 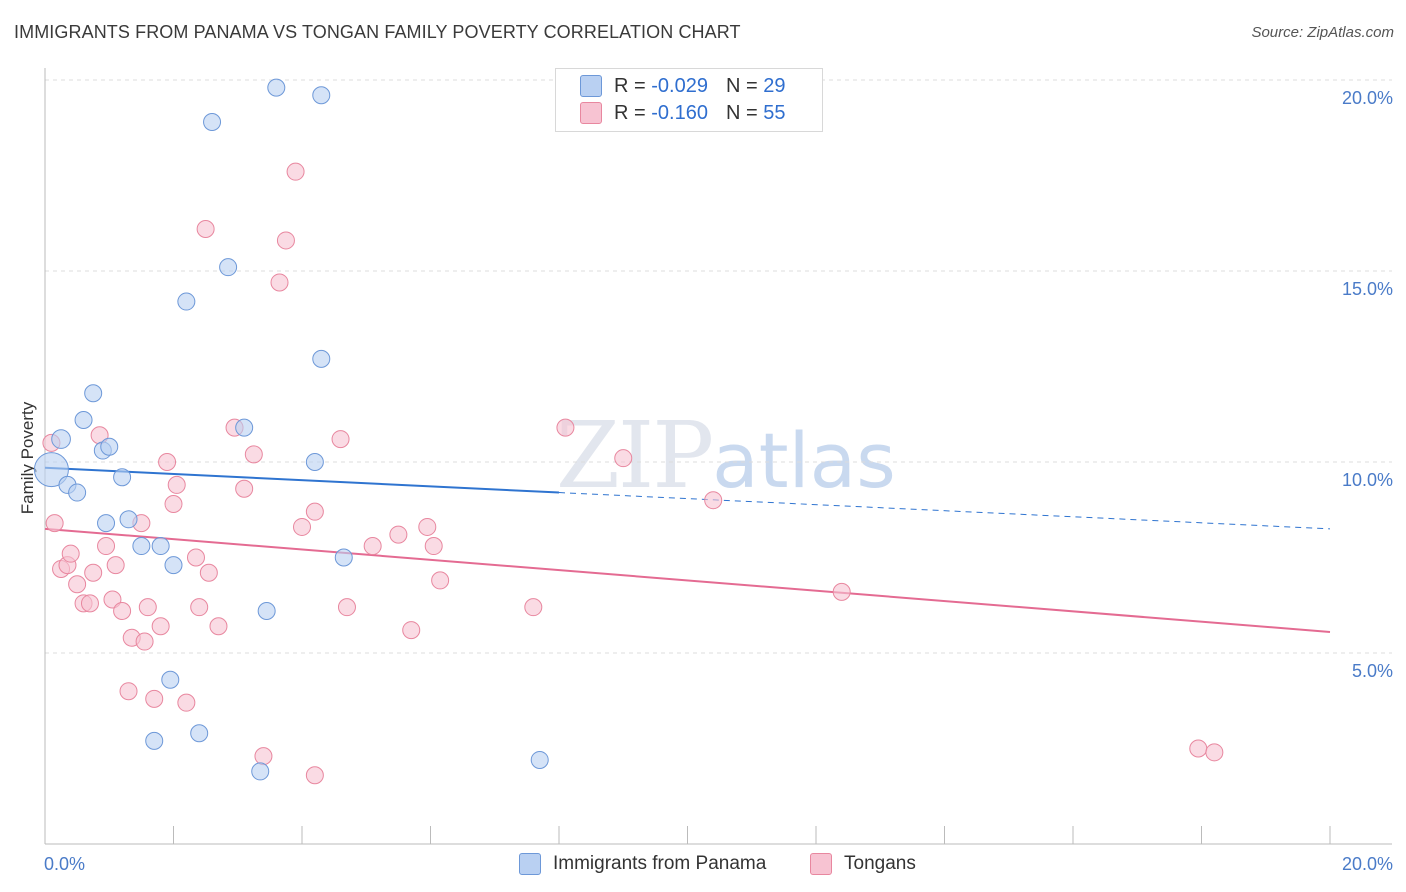 I want to click on y-tick-label: 10.0%, so click(x=1367, y=480).